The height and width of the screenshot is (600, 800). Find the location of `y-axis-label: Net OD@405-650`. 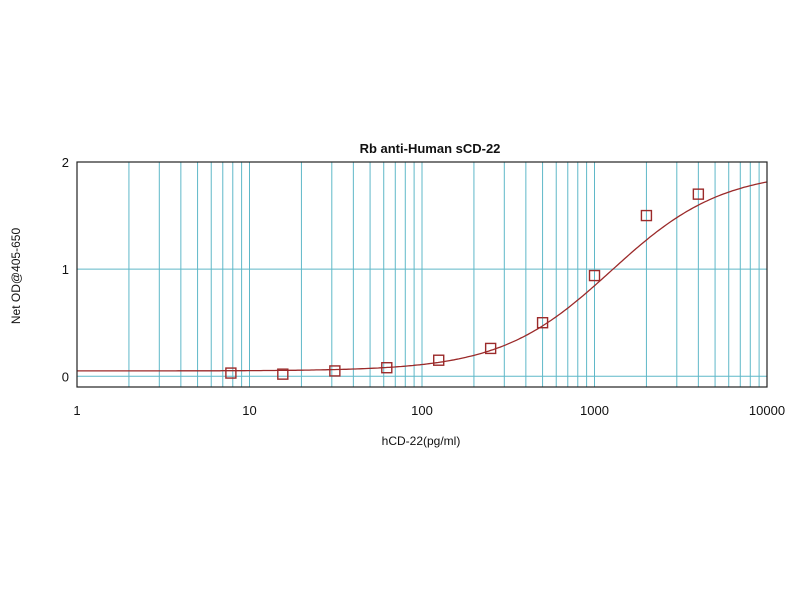

y-axis-label: Net OD@405-650 is located at coordinates (16, 276).